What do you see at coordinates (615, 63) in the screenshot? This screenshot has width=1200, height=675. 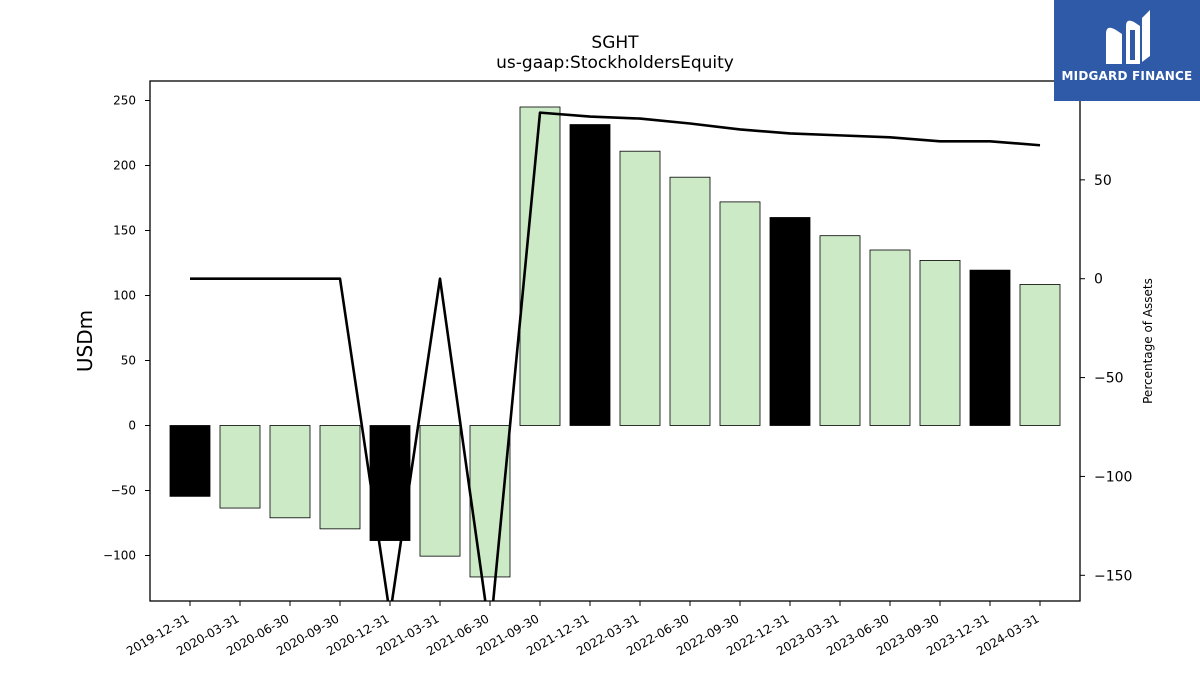 I see `chart-subtitle: us-gaap:StockholdersEquity` at bounding box center [615, 63].